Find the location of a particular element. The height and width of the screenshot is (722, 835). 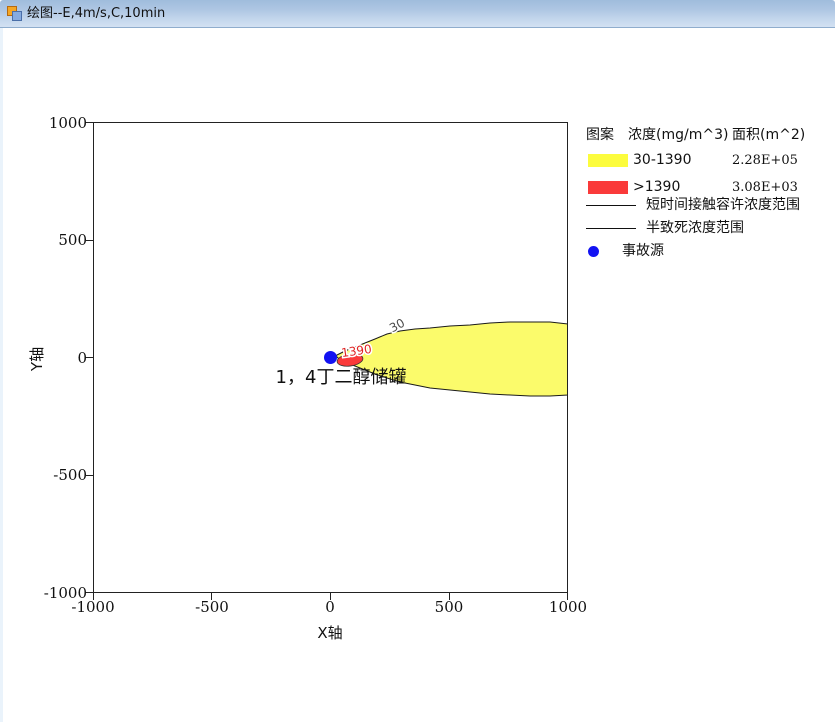

legend-area-value: 3.08E+03 is located at coordinates (765, 187).